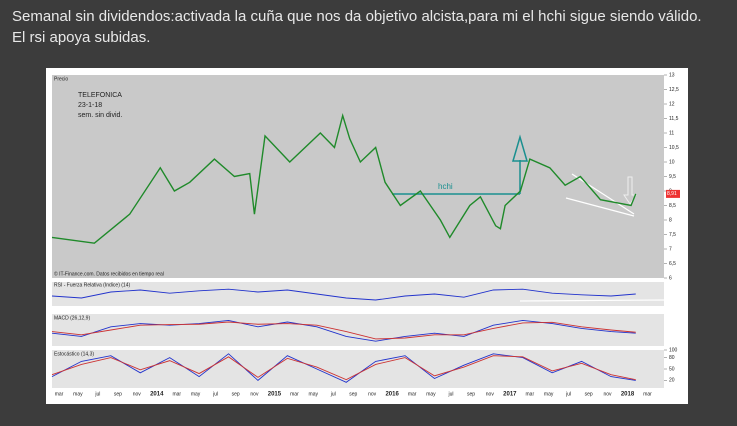 This screenshot has height=426, width=737. Describe the element at coordinates (392, 395) in the screenshot. I see `x-tick-label: 2016` at that location.